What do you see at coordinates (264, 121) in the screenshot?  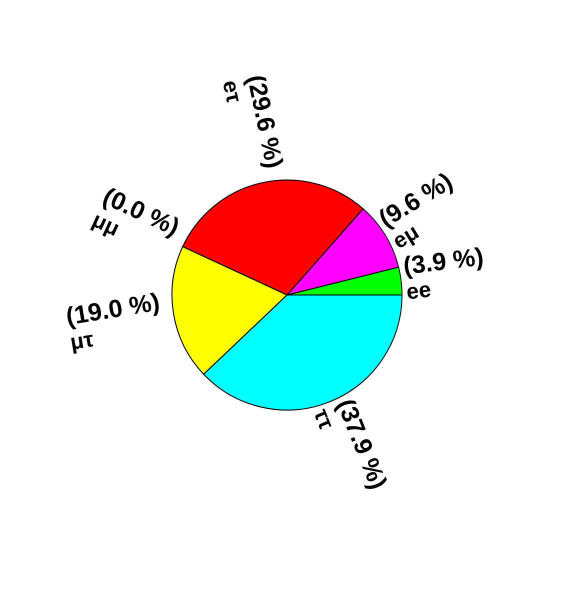 I see `data-label: (29.6 %)` at bounding box center [264, 121].